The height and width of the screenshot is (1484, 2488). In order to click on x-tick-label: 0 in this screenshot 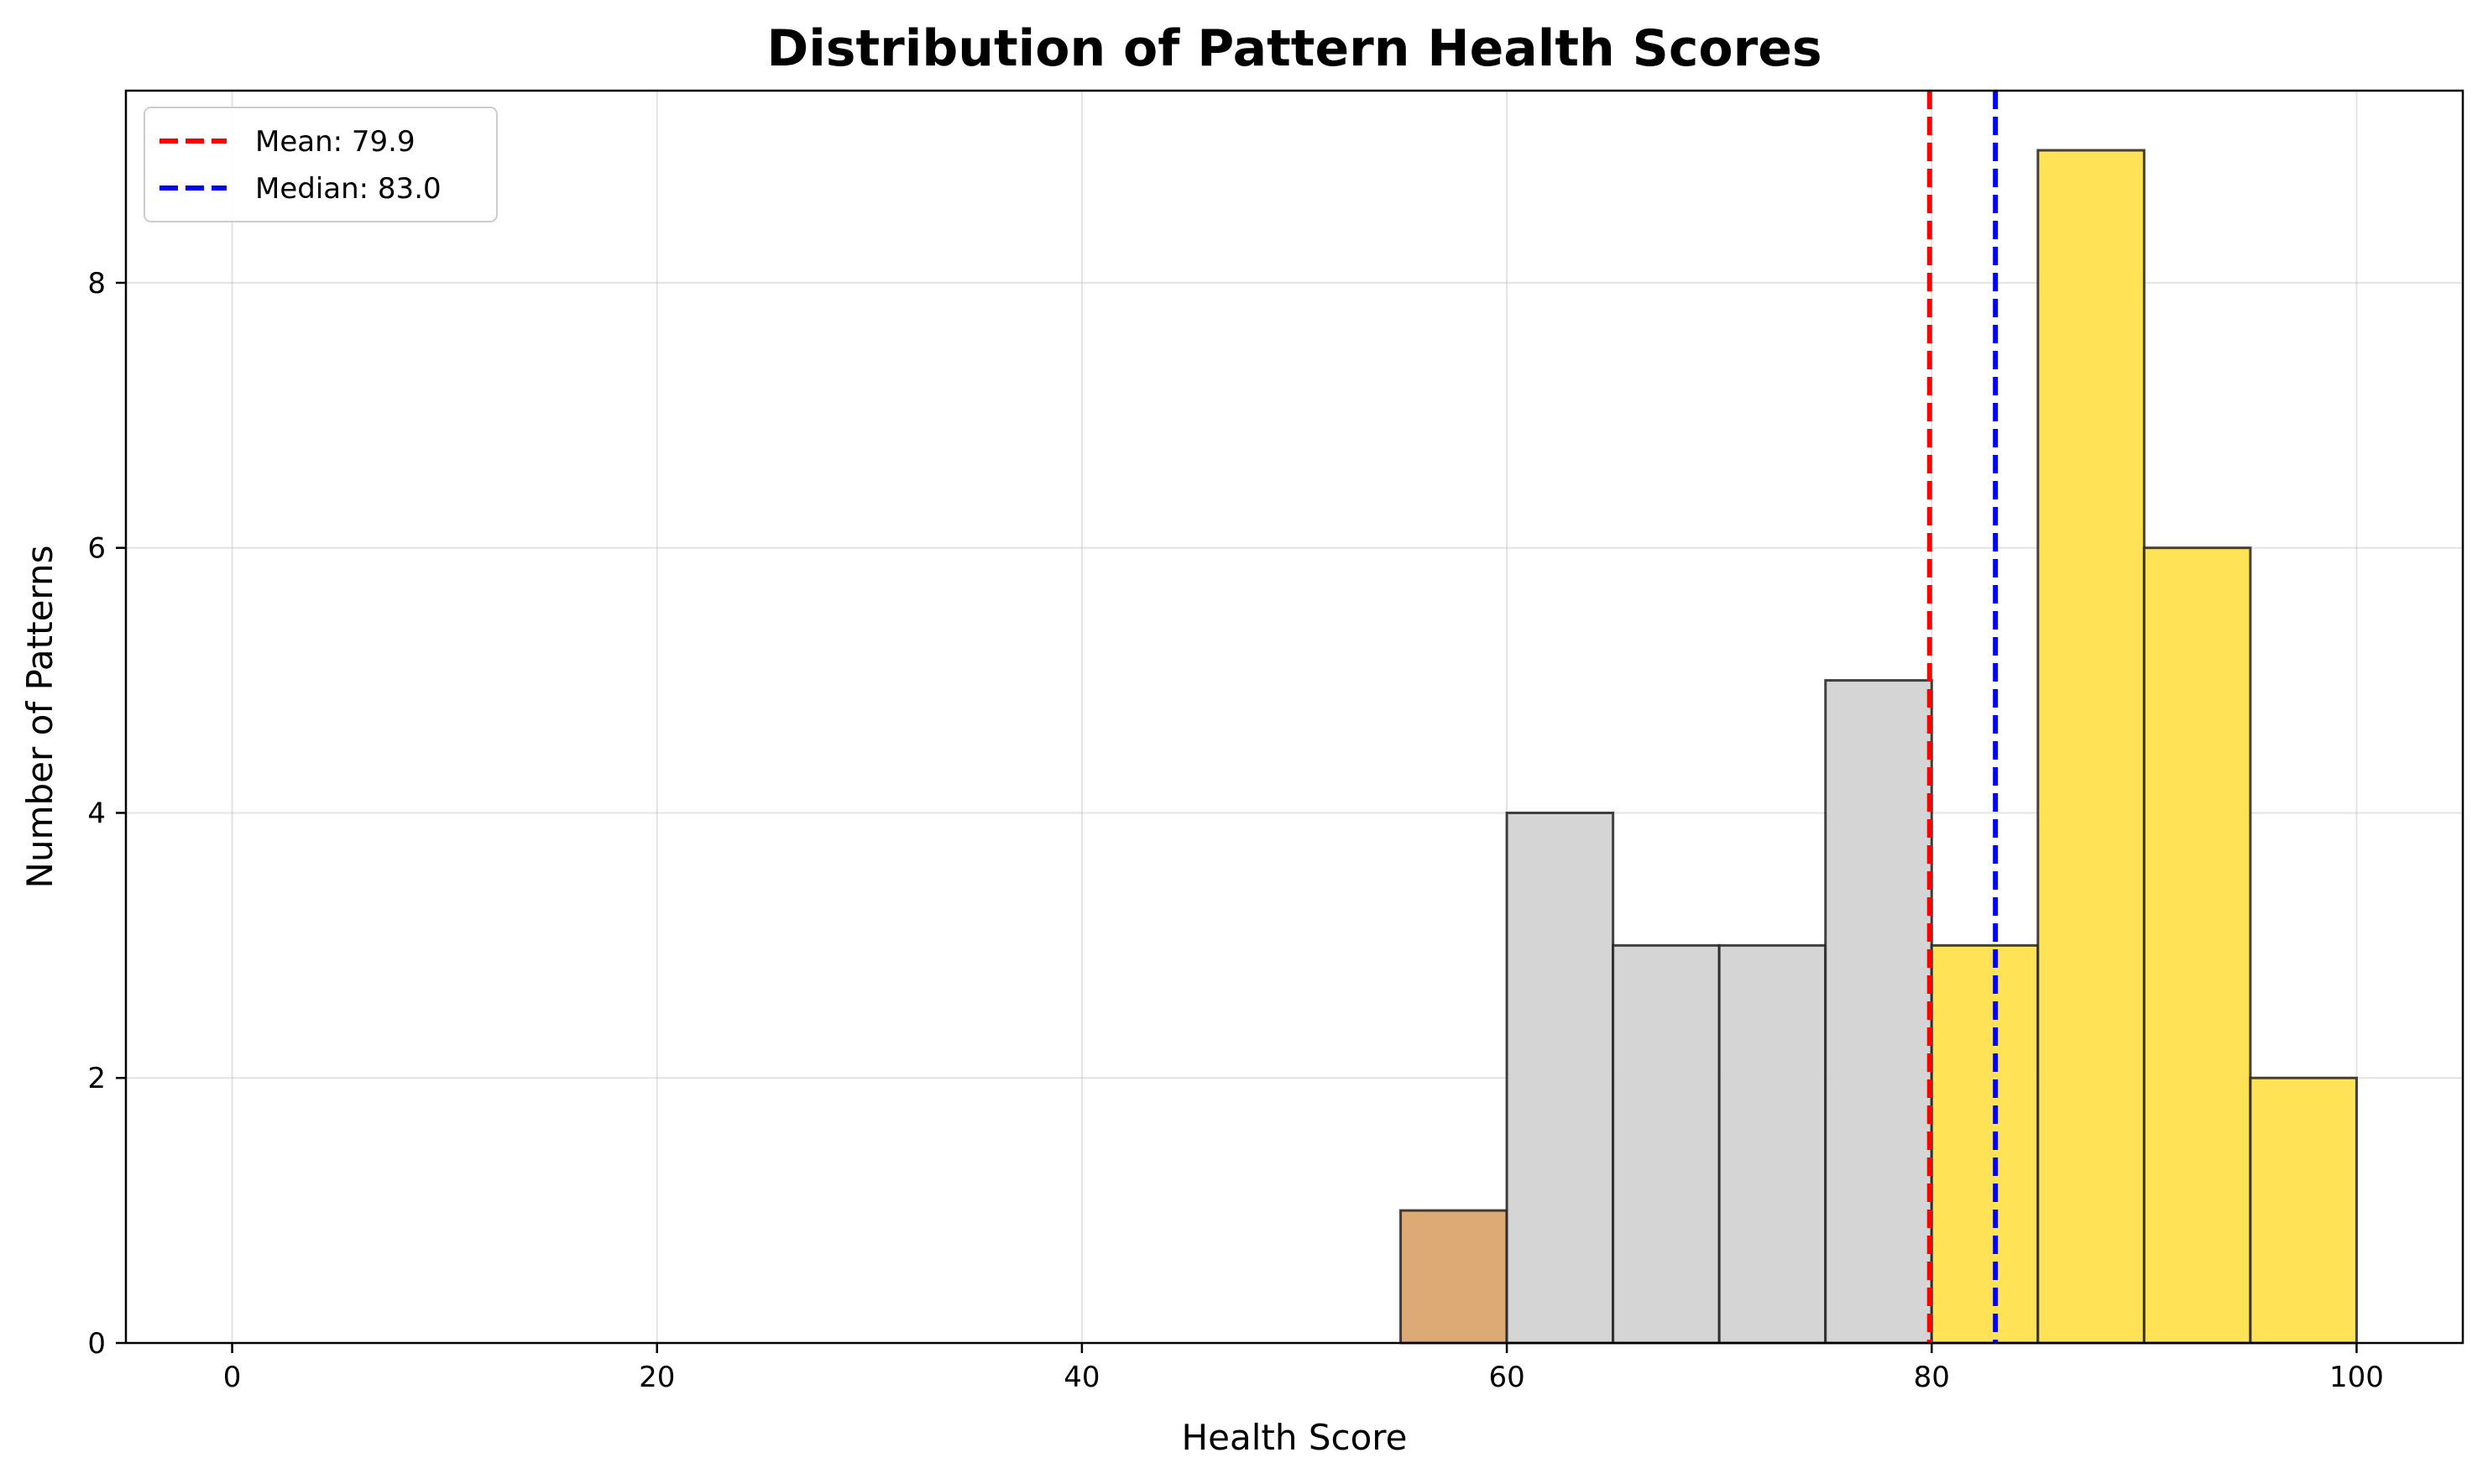, I will do `click(232, 1377)`.